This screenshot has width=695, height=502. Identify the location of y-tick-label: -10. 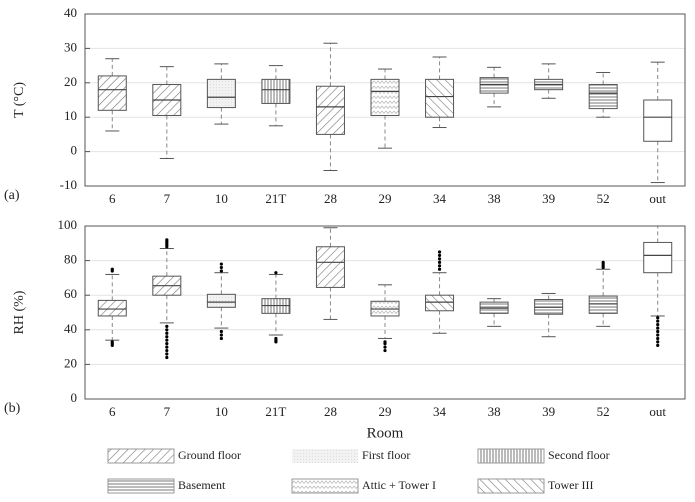
(68, 184).